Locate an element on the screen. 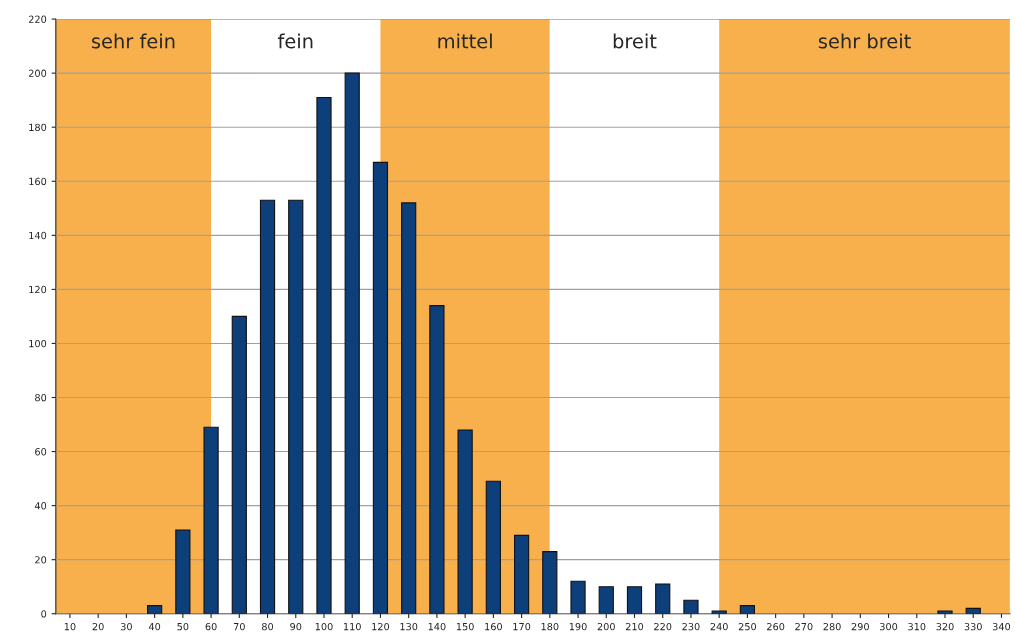  x-tick-label: 160 is located at coordinates (493, 626).